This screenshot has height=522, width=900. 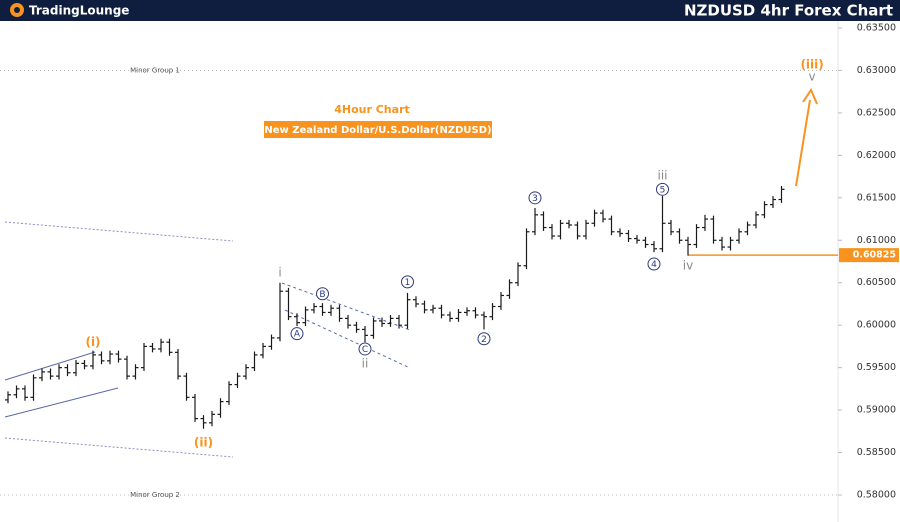 I want to click on current-price-label: 0.60825, so click(x=874, y=255).